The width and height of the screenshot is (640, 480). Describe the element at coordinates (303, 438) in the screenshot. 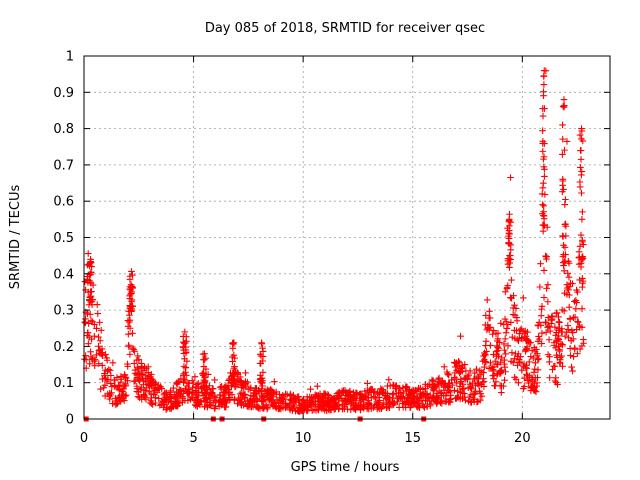

I see `x-tick-label: 10` at that location.